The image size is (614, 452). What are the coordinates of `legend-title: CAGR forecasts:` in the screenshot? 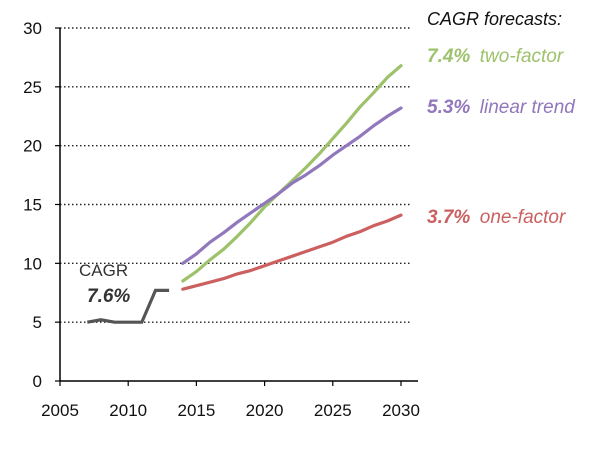 It's located at (494, 19).